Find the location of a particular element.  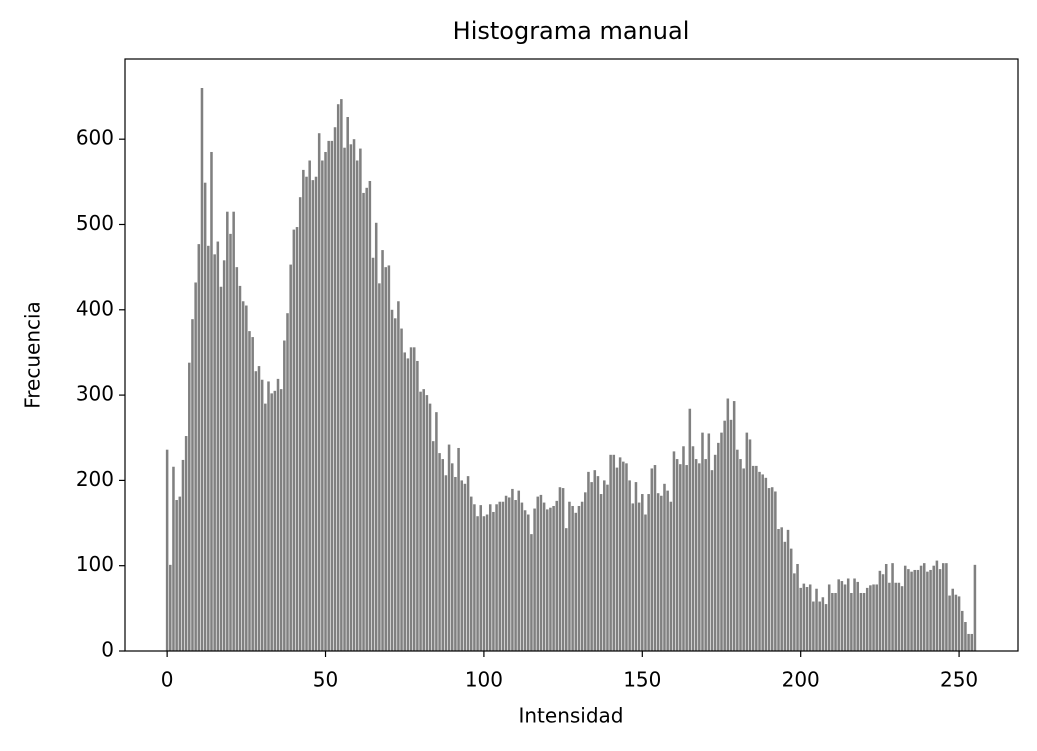

x-tick-label: 100 is located at coordinates (484, 680).